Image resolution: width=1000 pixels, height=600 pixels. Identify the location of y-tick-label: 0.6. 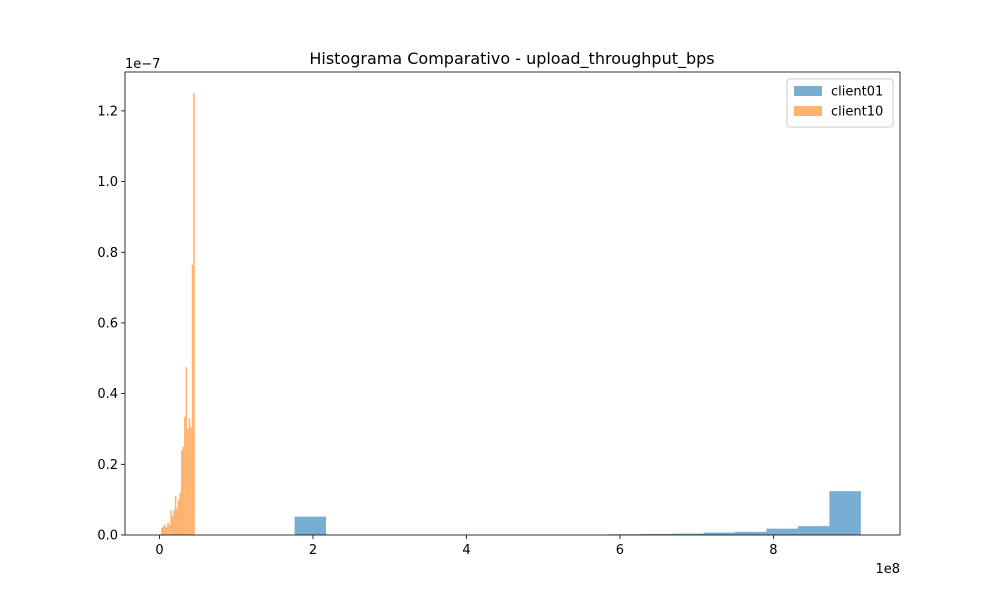
(107, 323).